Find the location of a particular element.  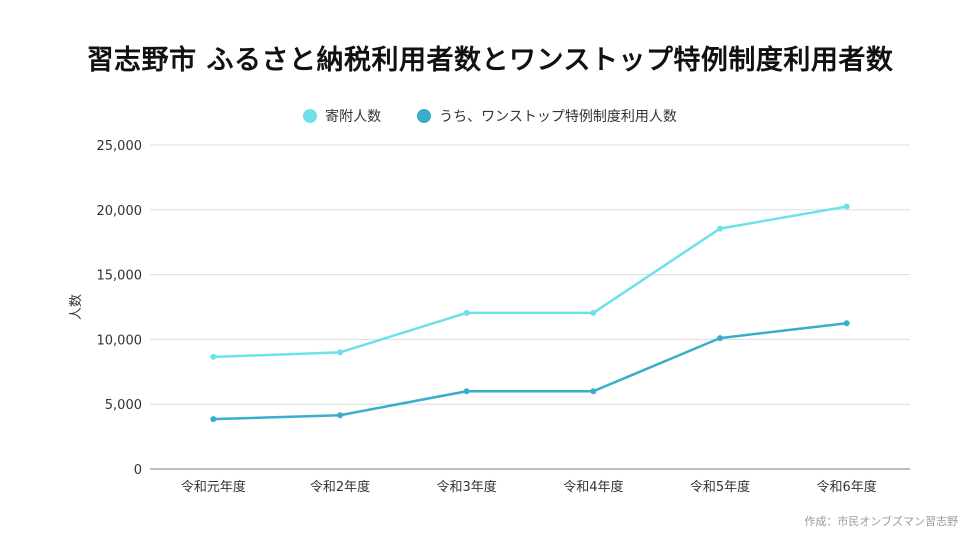

x-tick-label: 令和3年度 is located at coordinates (467, 487).